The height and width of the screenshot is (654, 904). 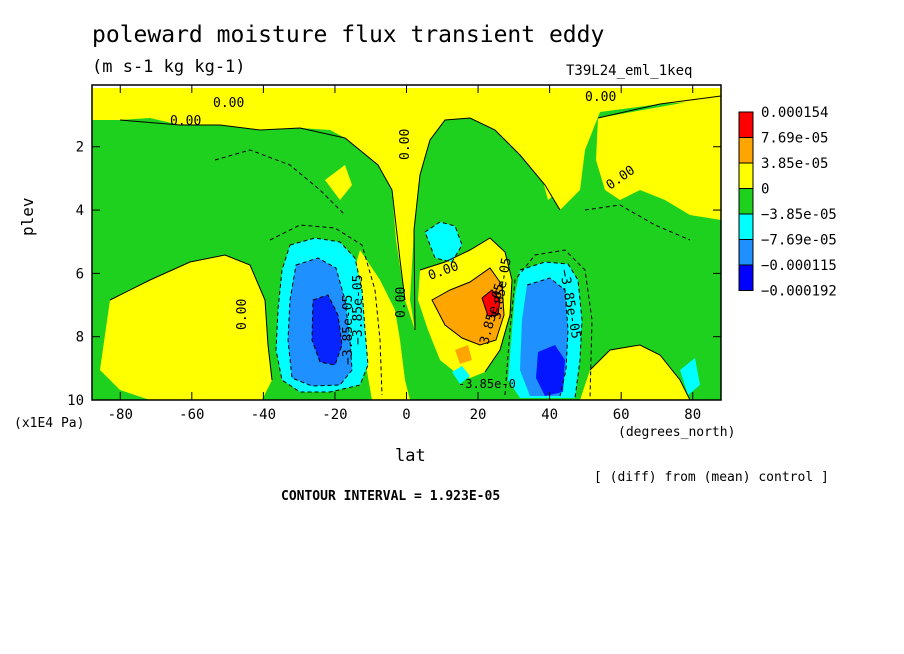 What do you see at coordinates (799, 266) in the screenshot?
I see `colorbar-label: −0.000115` at bounding box center [799, 266].